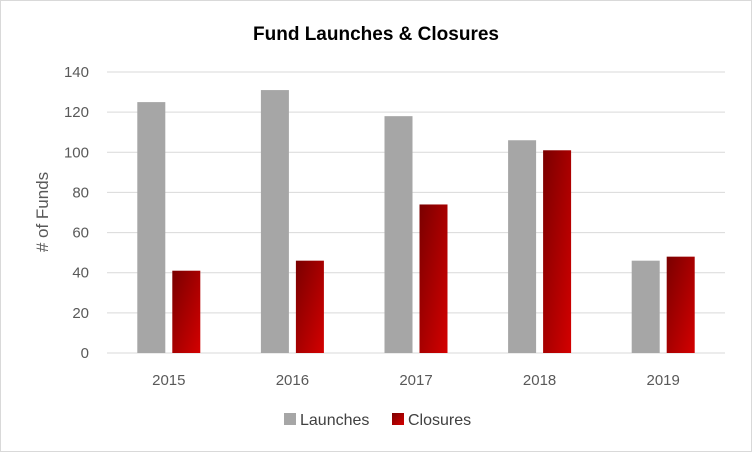  What do you see at coordinates (76, 72) in the screenshot?
I see `y-tick-label: 140` at bounding box center [76, 72].